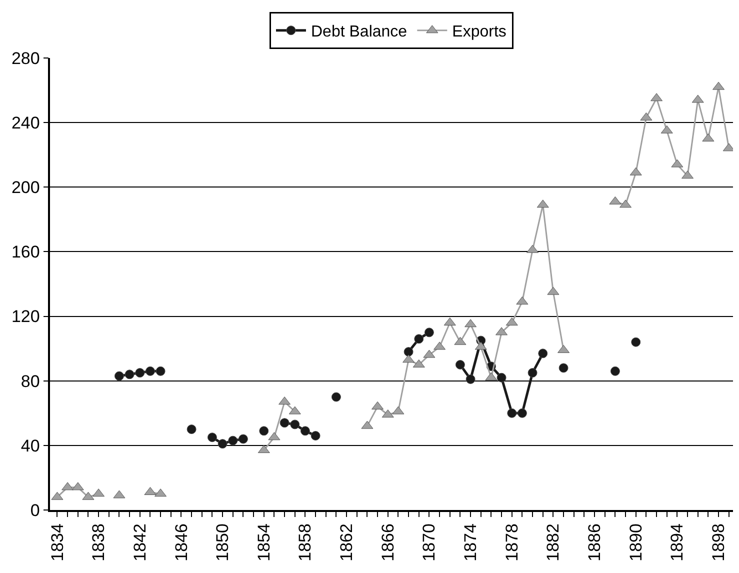  Describe the element at coordinates (479, 32) in the screenshot. I see `legend-label: Exports` at that location.